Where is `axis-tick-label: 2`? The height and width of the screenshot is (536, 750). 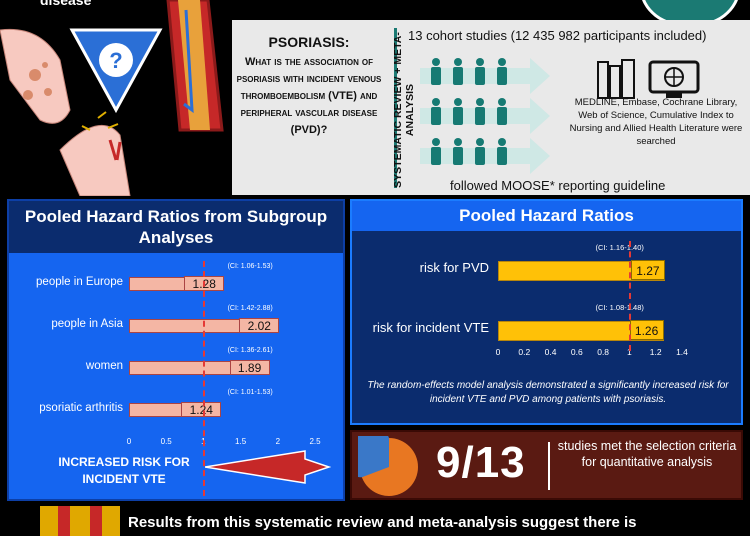
axis-tick-label: 2 is located at coordinates (278, 441).